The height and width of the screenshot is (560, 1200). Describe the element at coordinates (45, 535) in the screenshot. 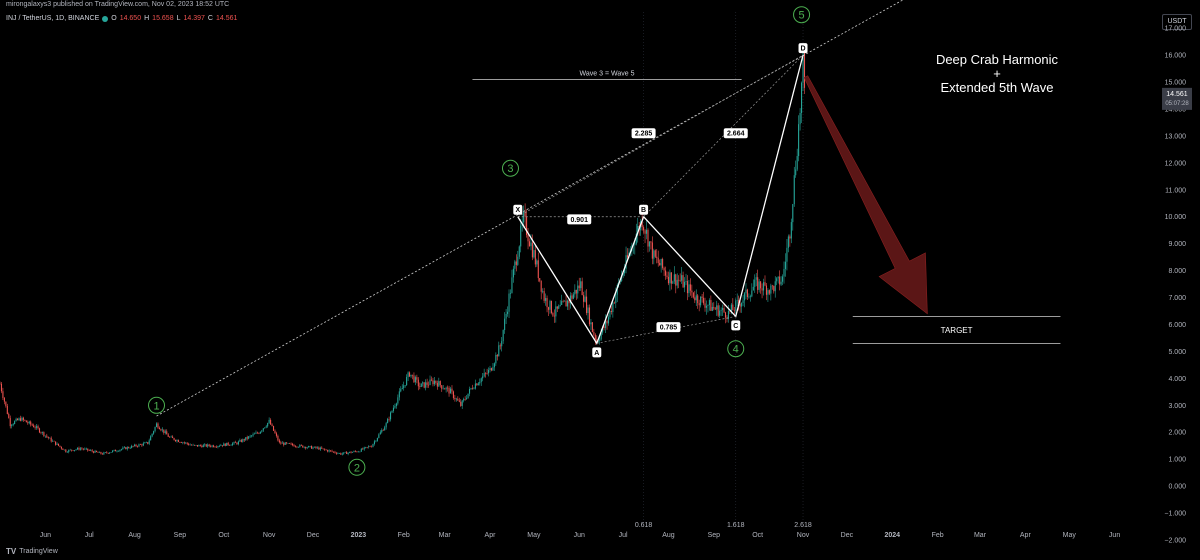

I see `x-tick-label: Jun` at that location.